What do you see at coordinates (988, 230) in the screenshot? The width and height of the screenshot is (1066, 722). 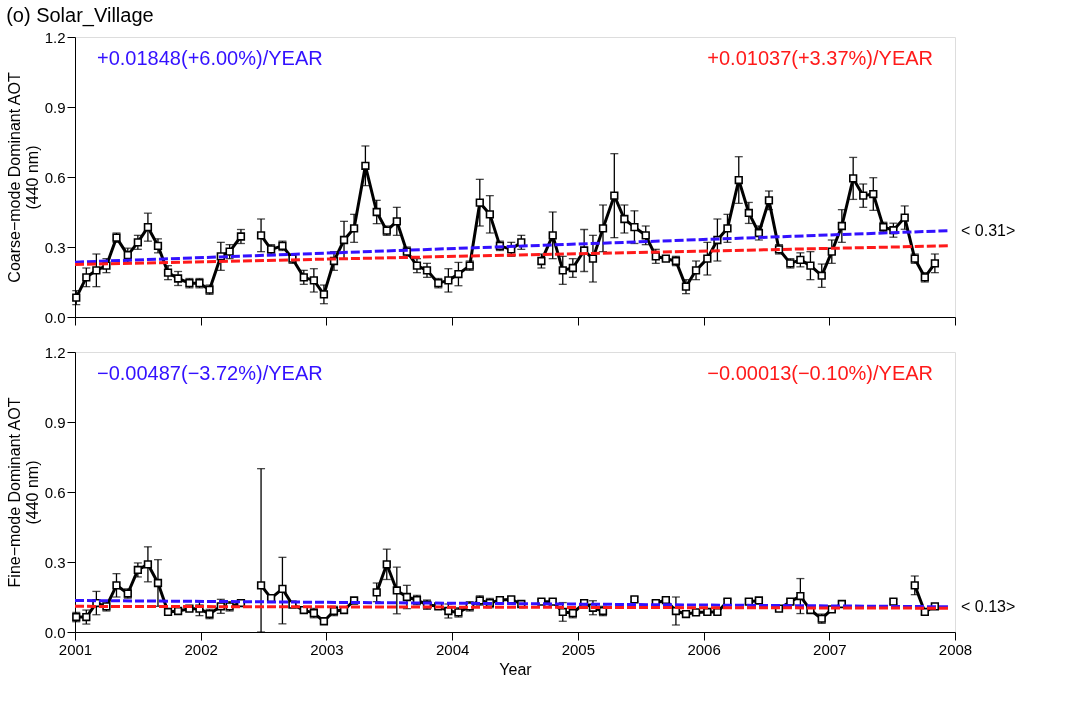 I see `text: < 0.31>` at bounding box center [988, 230].